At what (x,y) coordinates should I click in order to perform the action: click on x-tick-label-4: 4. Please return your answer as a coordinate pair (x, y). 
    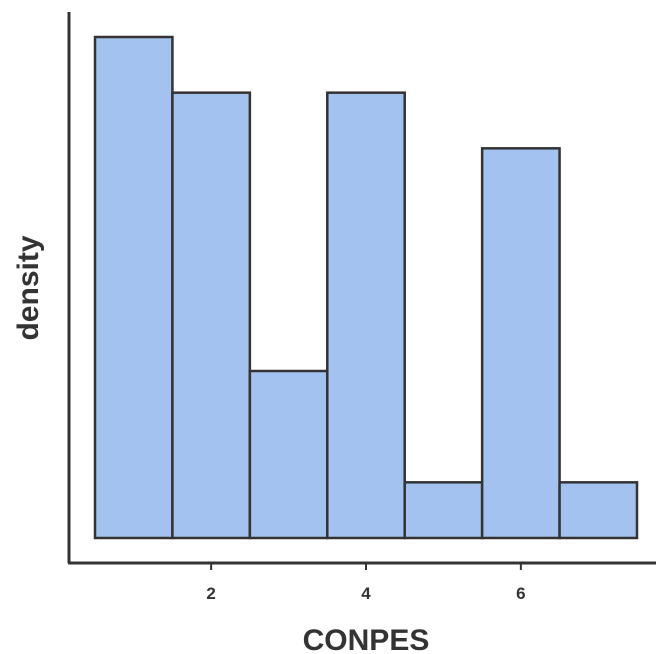
    Looking at the image, I should click on (366, 593).